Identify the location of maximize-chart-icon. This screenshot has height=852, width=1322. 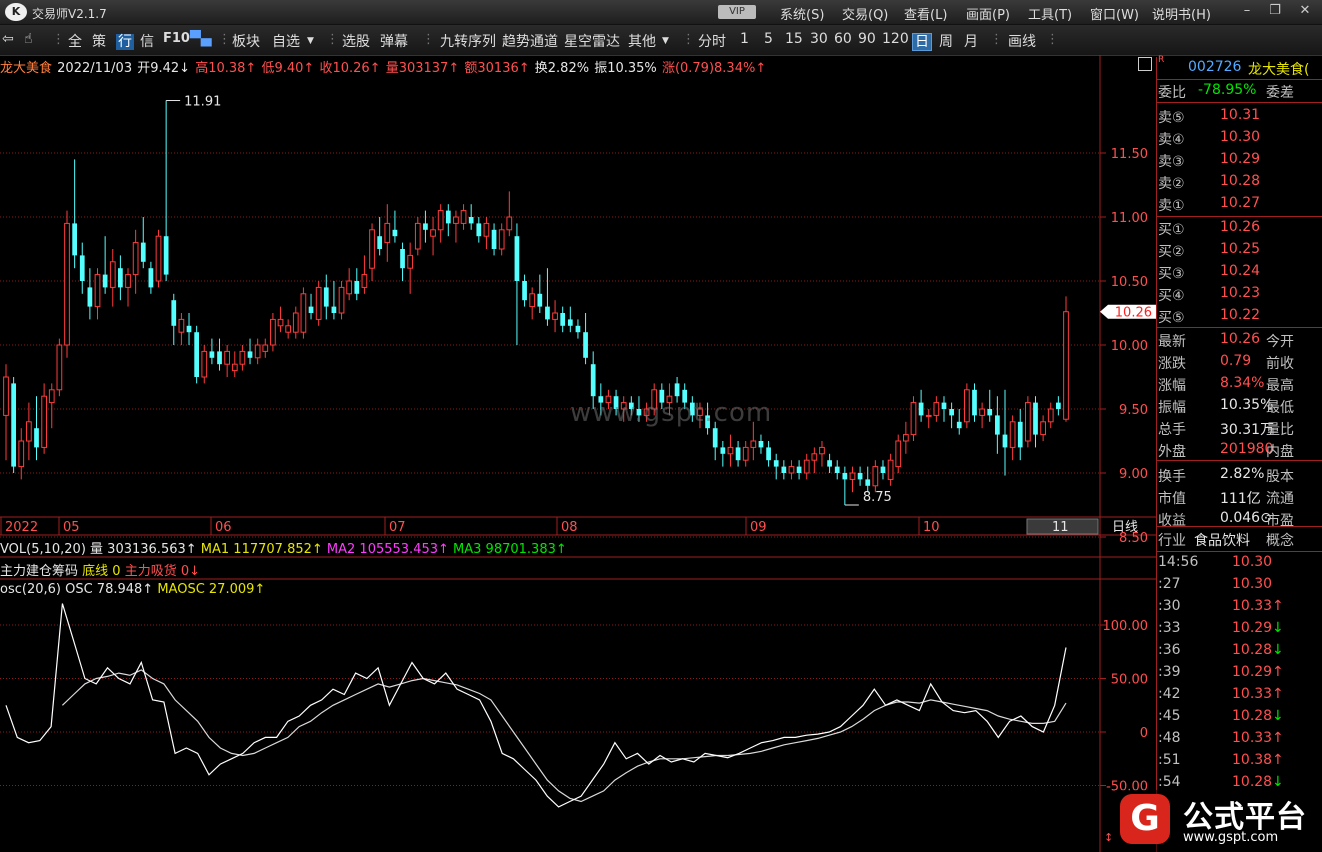
(1145, 64).